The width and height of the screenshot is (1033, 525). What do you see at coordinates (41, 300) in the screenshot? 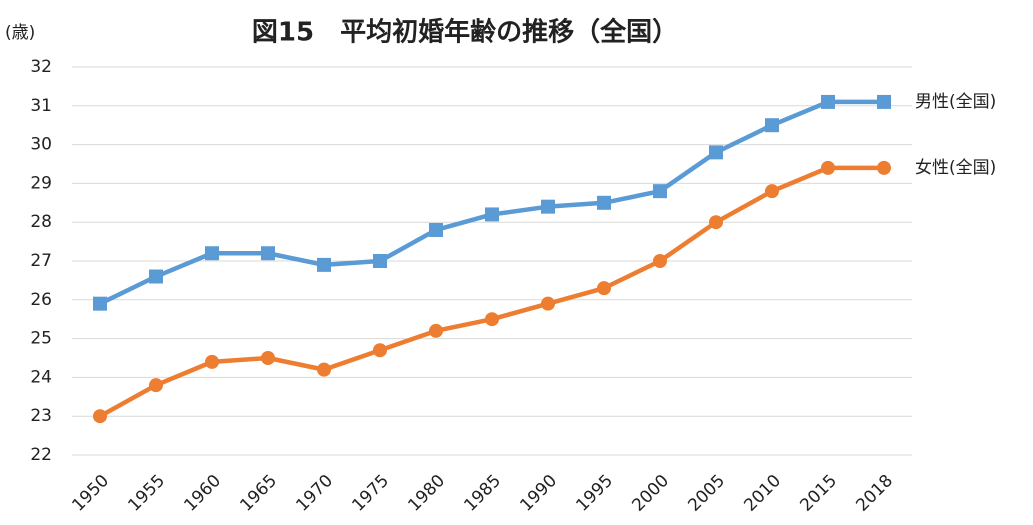
I see `y-tick-label: 26` at bounding box center [41, 300].